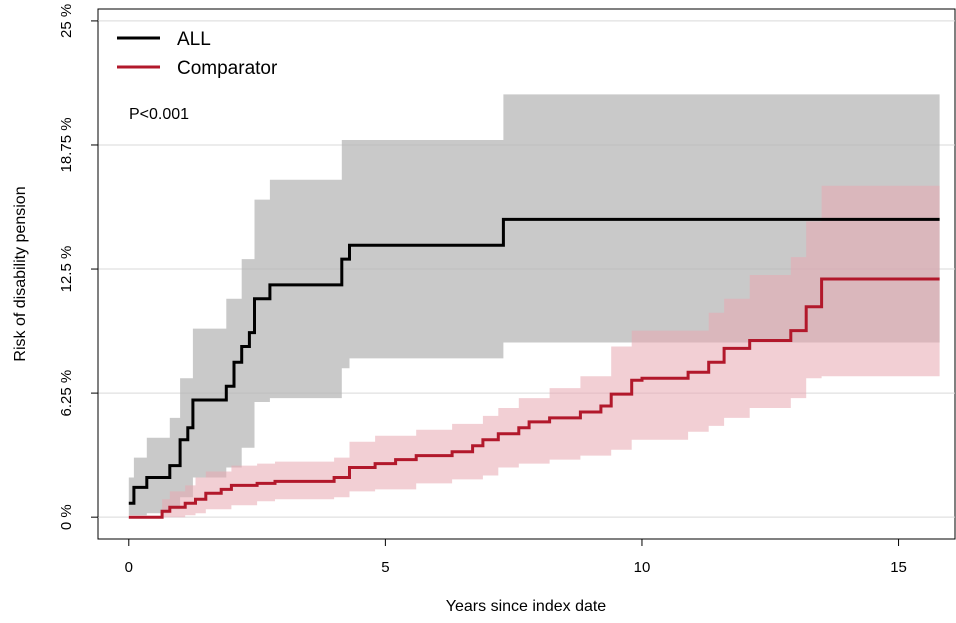  Describe the element at coordinates (66, 21) in the screenshot. I see `y-tick-label-4: 25 %` at that location.